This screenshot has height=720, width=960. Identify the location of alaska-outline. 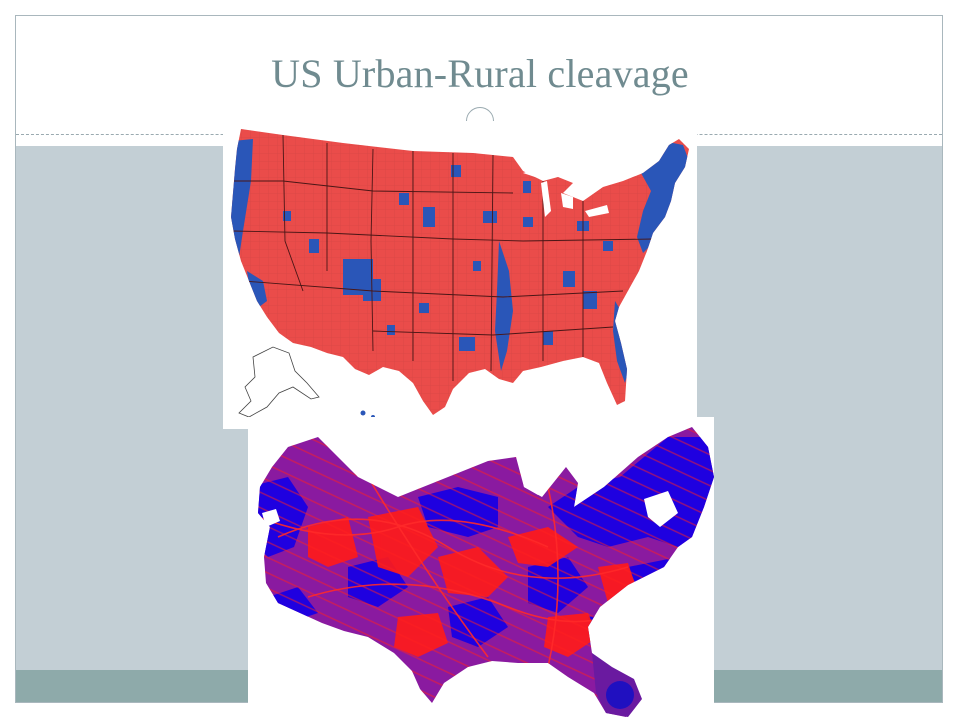
(279, 382).